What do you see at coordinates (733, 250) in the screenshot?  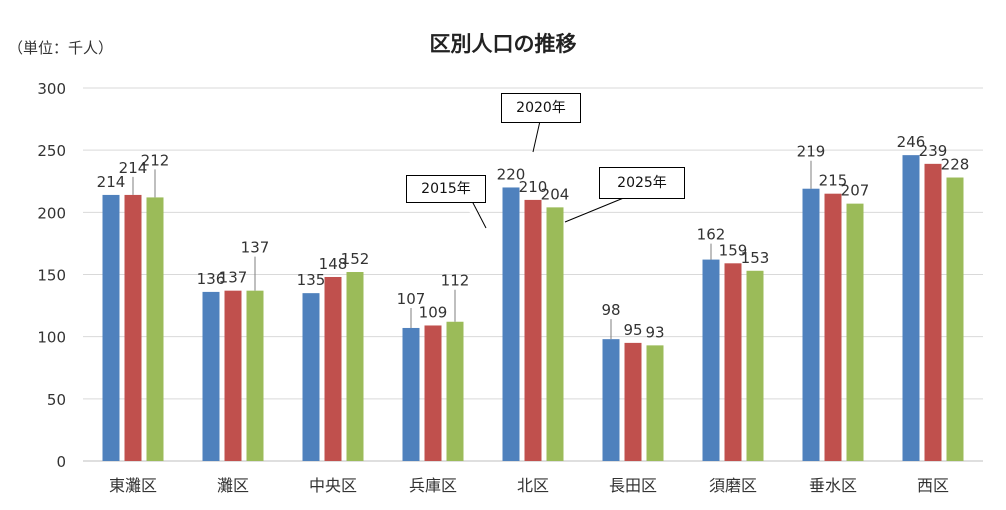 I see `data-label: 159` at bounding box center [733, 250].